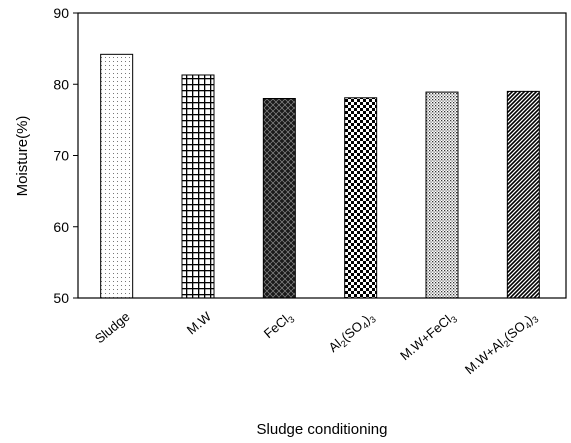 The height and width of the screenshot is (443, 571). I want to click on x-tick-label: Sludge, so click(112, 328).